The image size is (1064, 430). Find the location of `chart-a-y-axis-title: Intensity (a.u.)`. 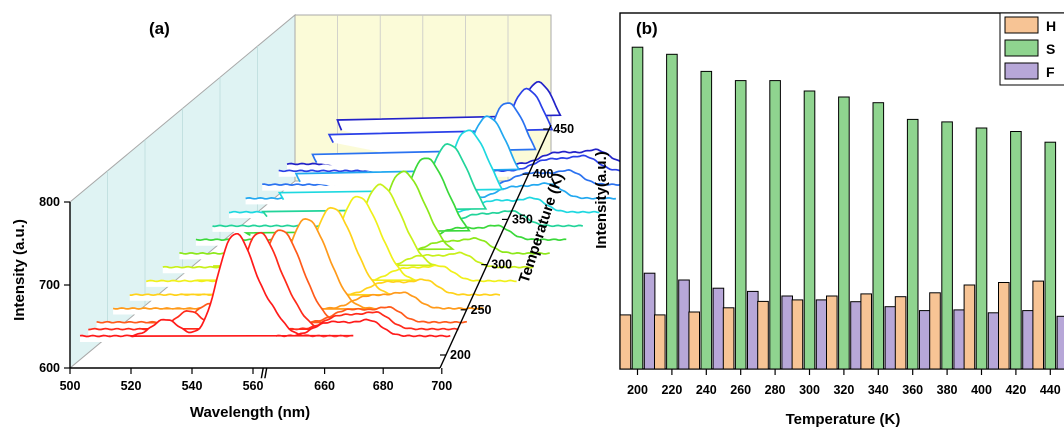

chart-a-y-axis-title: Intensity (a.u.) is located at coordinates (19, 270).